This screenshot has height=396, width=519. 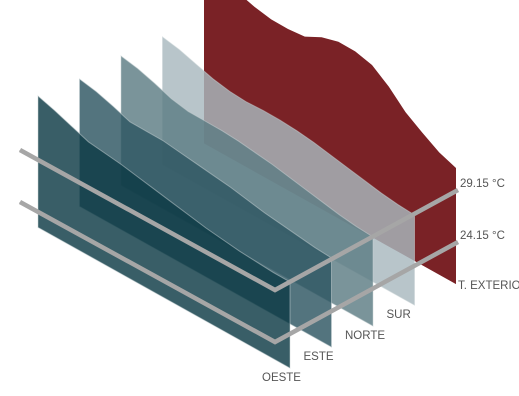 What do you see at coordinates (482, 236) in the screenshot?
I see `reference-line-label: 24.15 °C` at bounding box center [482, 236].